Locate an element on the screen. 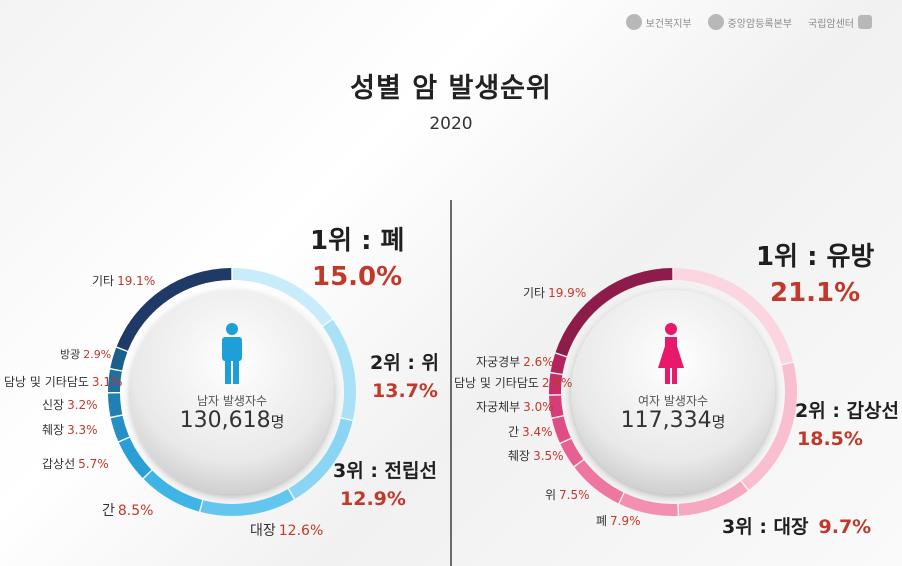 This screenshot has width=902, height=566. page-year: 2020 is located at coordinates (451, 124).